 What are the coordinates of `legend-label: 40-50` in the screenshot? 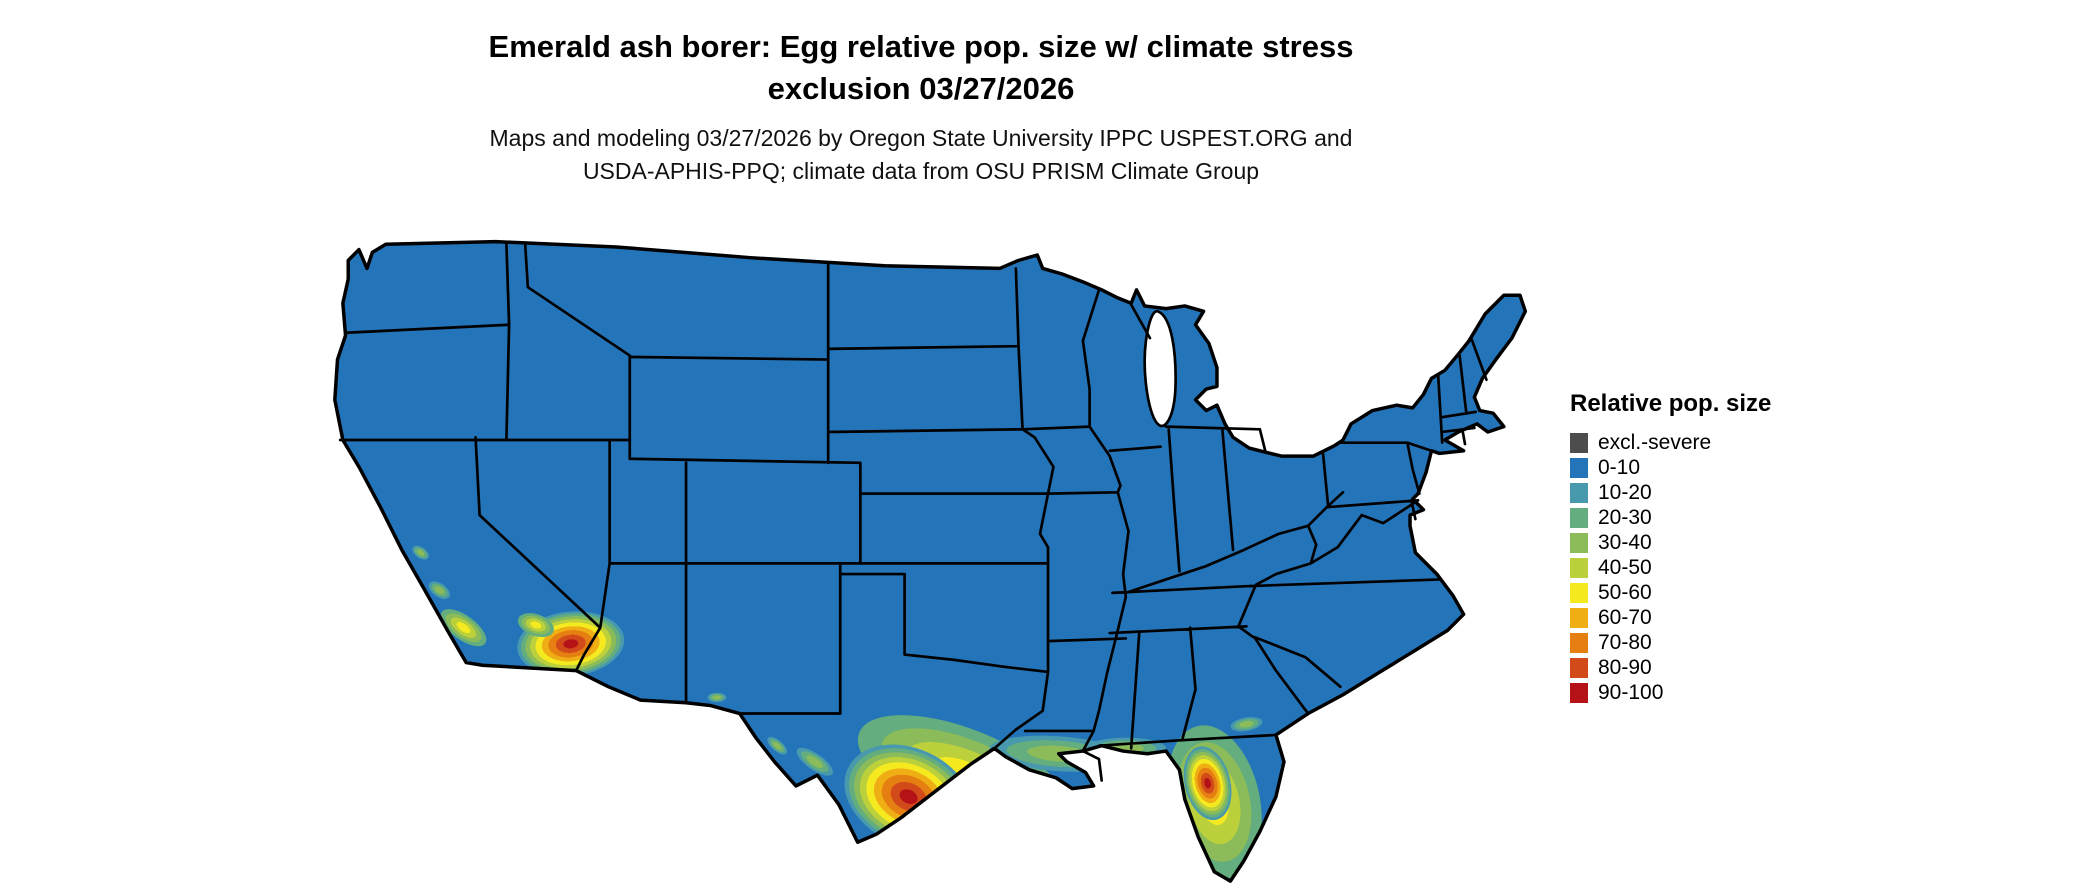 It's located at (1625, 567).